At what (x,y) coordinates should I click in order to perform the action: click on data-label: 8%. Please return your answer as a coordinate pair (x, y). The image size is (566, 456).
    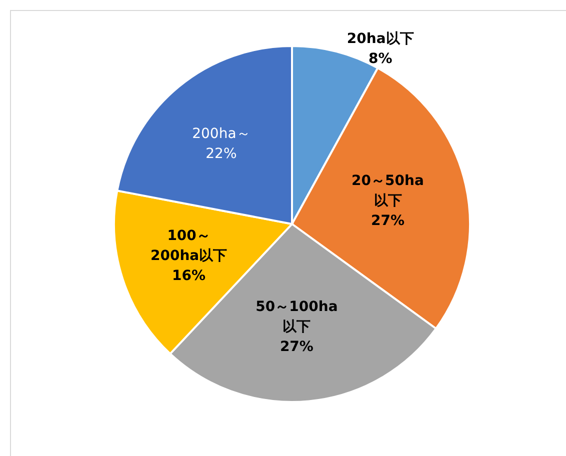
    Looking at the image, I should click on (380, 60).